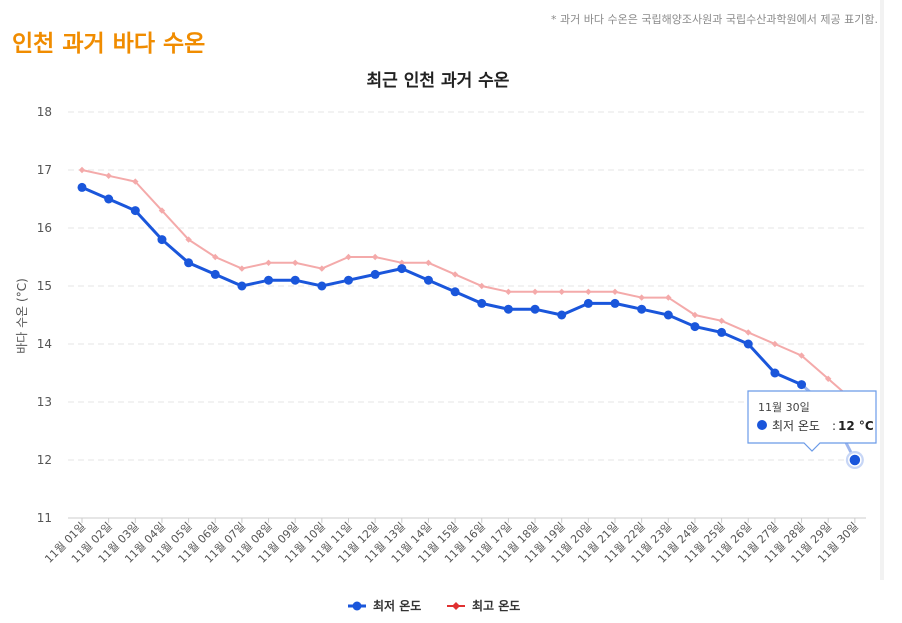  Describe the element at coordinates (44, 518) in the screenshot. I see `y-tick-label: 11` at that location.